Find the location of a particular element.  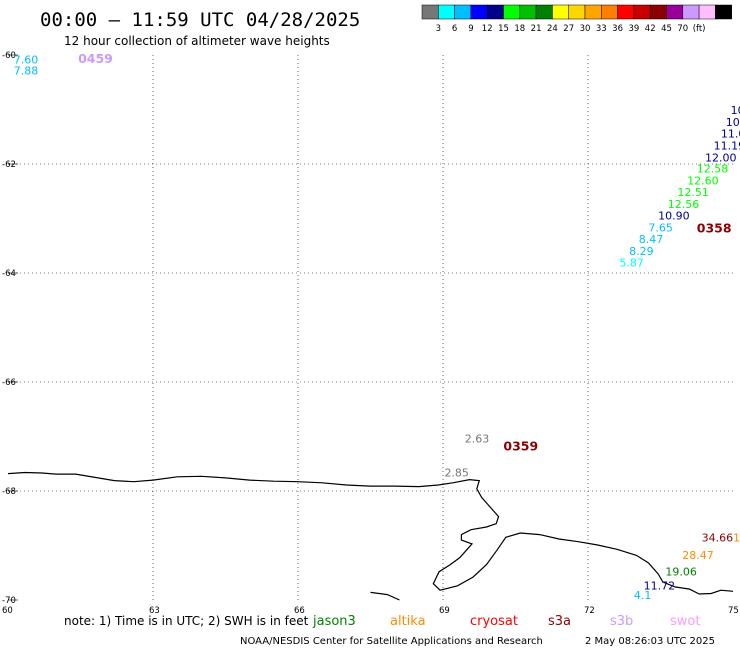

satellite-legend: jason3 altika cryosat s3a s3b swot is located at coordinates (506, 621).